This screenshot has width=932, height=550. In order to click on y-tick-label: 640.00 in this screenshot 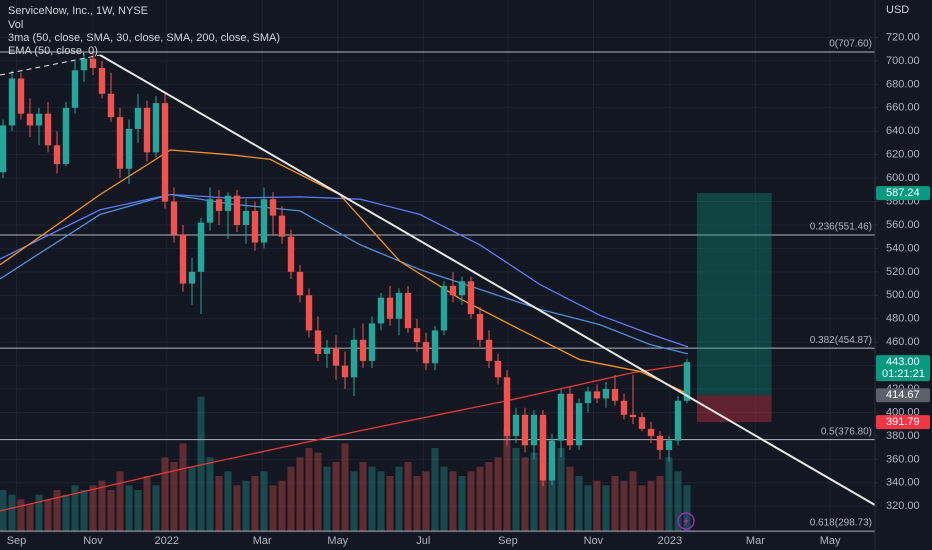, I will do `click(903, 131)`.